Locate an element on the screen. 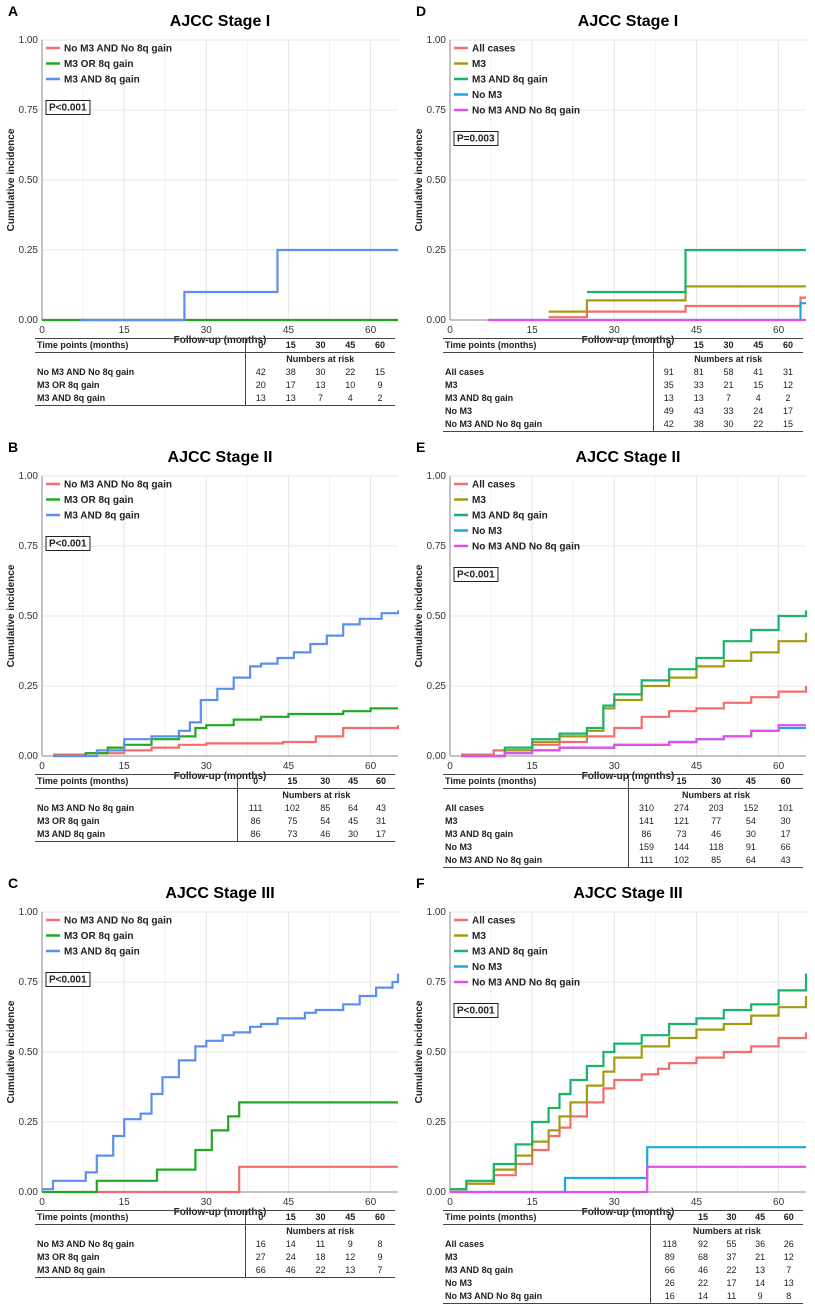  panel-letter: B is located at coordinates (13, 447).